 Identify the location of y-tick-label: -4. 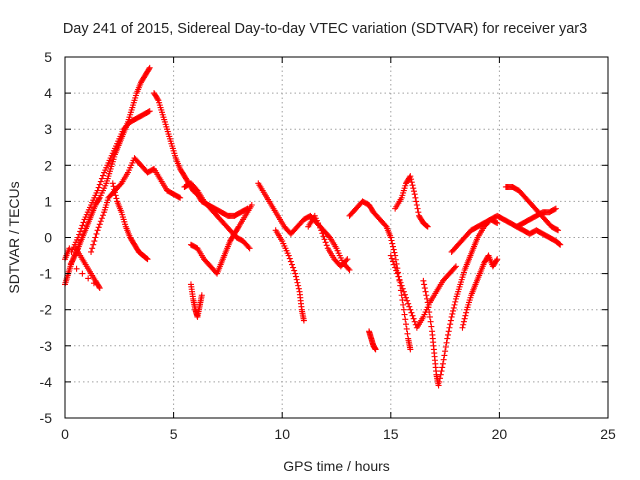
(46, 382).